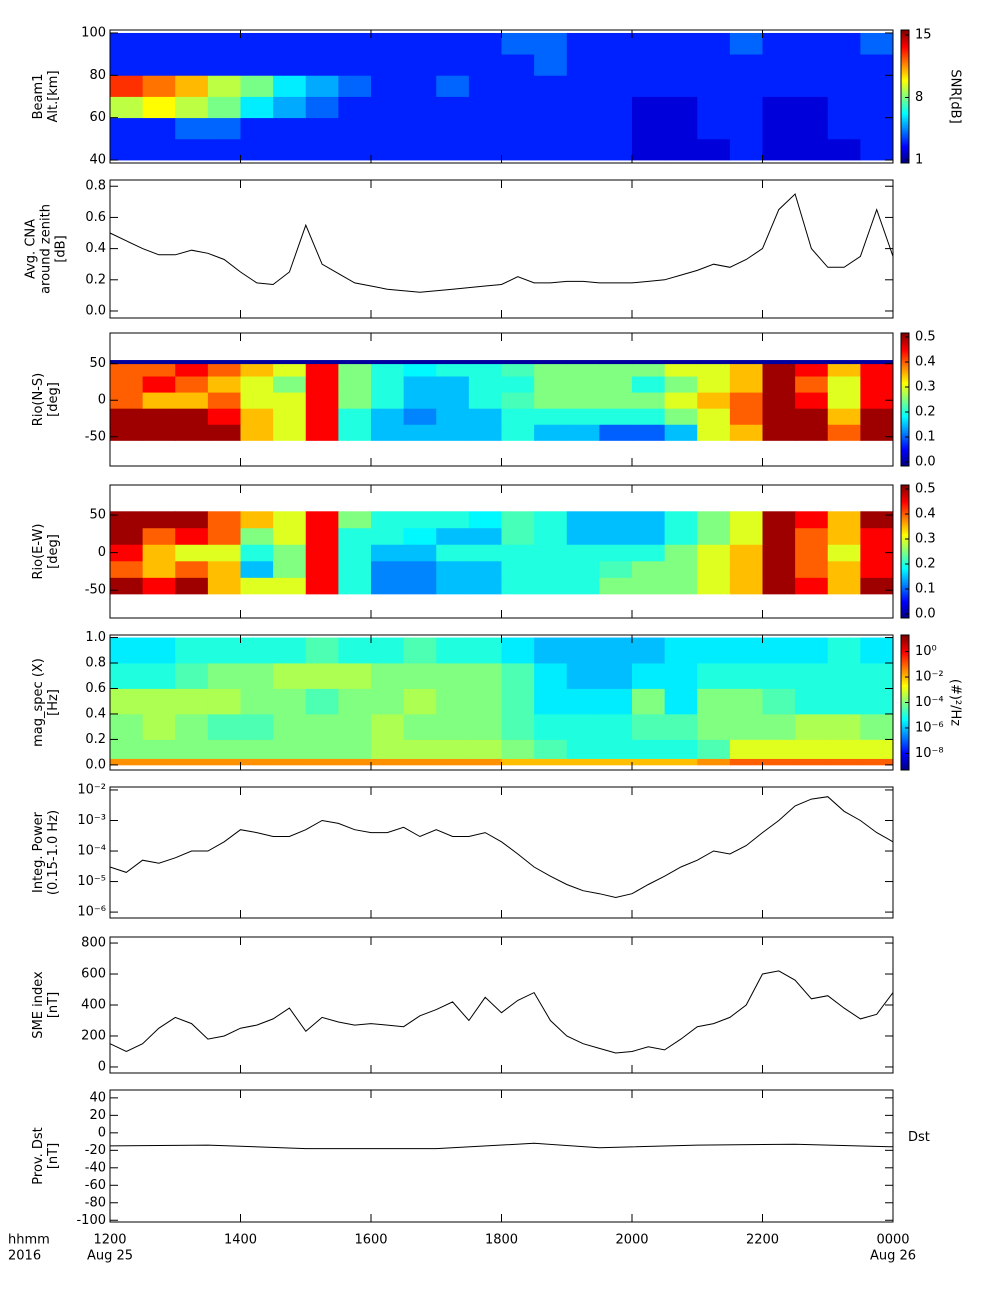  What do you see at coordinates (38, 399) in the screenshot?
I see `y-axis-label: Rio(N-S)` at bounding box center [38, 399].